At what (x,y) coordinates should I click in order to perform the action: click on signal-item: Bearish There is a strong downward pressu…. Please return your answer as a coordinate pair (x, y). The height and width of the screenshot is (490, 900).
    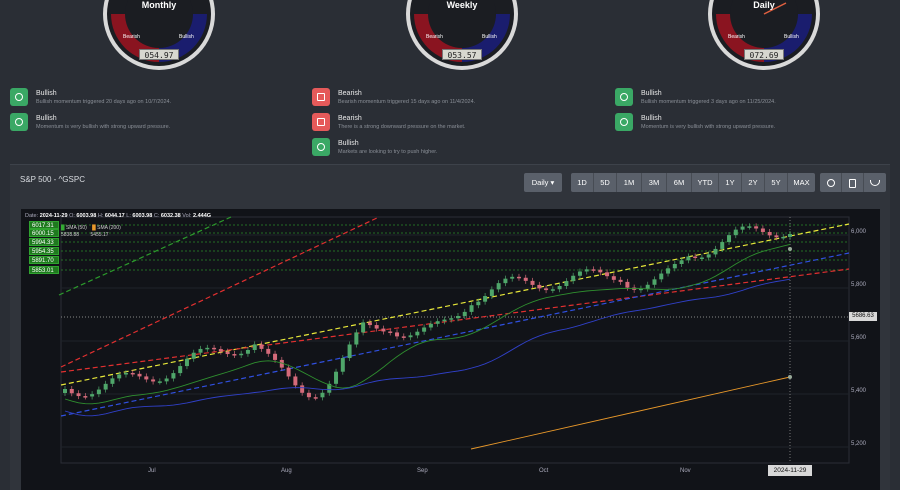
    Looking at the image, I should click on (452, 122).